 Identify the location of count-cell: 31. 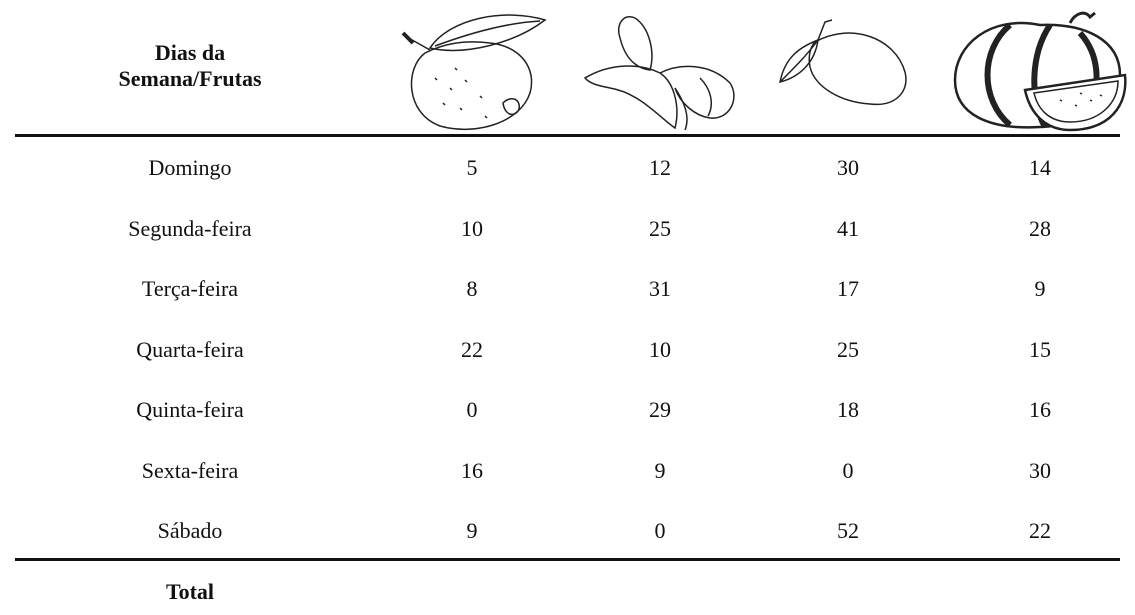
(660, 288).